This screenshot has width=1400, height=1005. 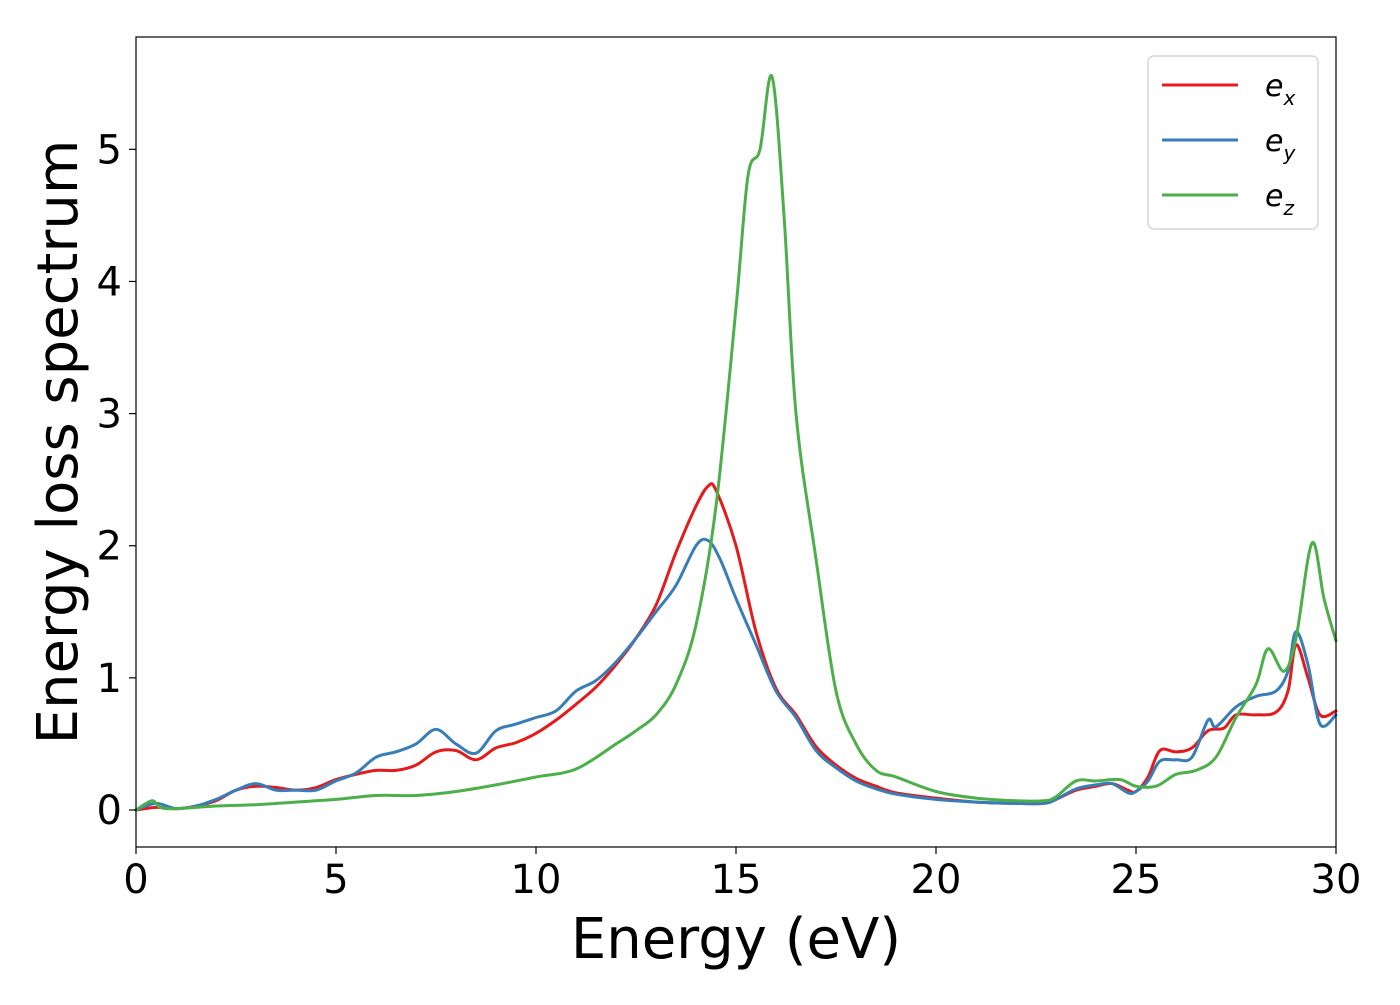 What do you see at coordinates (116, 480) in the screenshot?
I see `y-axis-ticks: 0 1 2 3 4 5` at bounding box center [116, 480].